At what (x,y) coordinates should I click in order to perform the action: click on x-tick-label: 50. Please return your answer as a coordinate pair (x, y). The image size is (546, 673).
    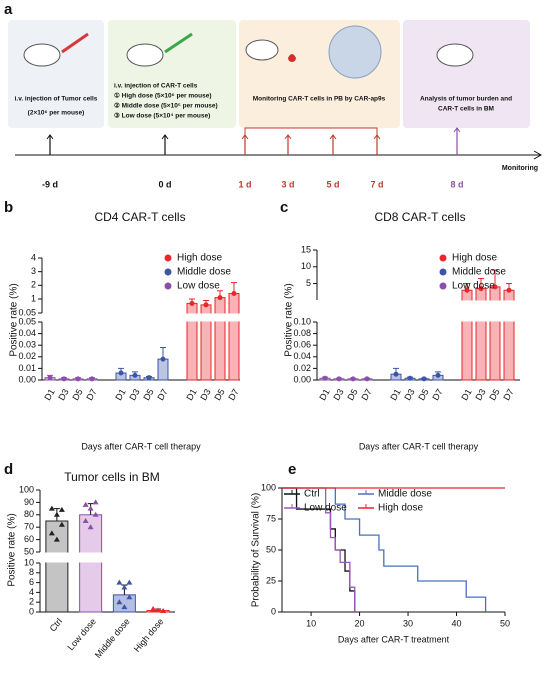
    Looking at the image, I should click on (505, 623).